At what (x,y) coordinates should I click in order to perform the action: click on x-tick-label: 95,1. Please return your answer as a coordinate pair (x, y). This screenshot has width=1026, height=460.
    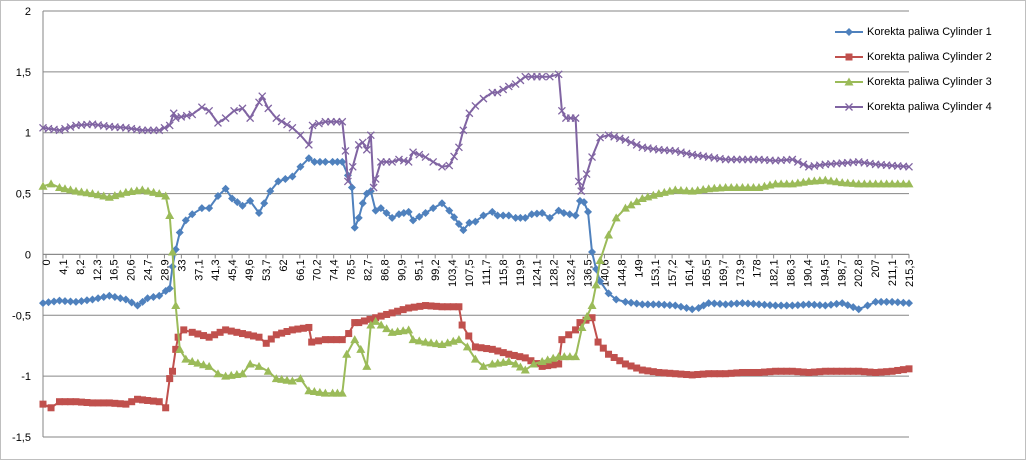
    Looking at the image, I should click on (419, 269).